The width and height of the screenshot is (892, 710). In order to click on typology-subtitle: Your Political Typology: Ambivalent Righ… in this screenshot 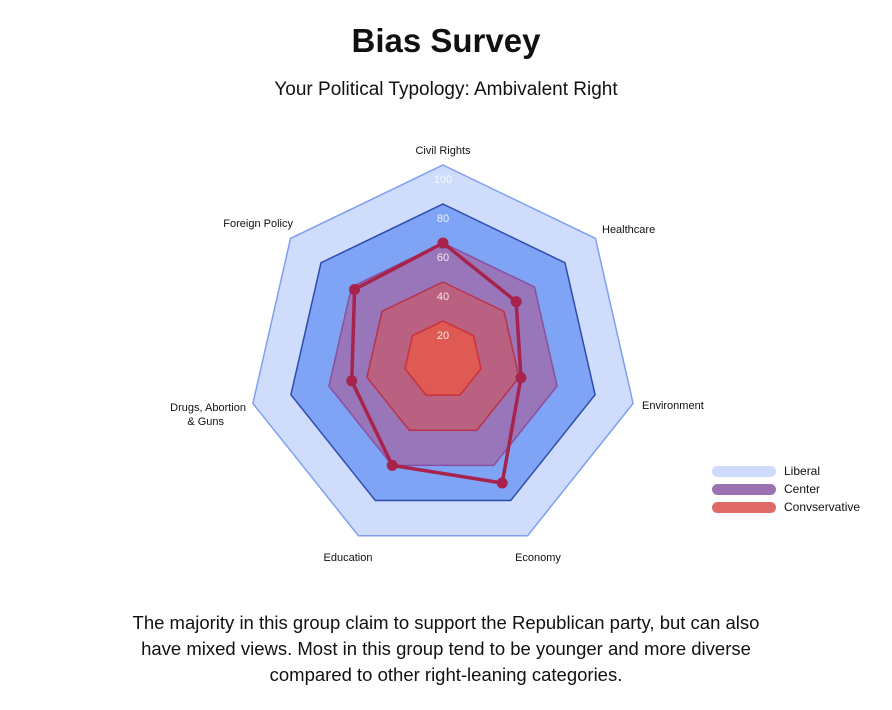, I will do `click(446, 89)`.